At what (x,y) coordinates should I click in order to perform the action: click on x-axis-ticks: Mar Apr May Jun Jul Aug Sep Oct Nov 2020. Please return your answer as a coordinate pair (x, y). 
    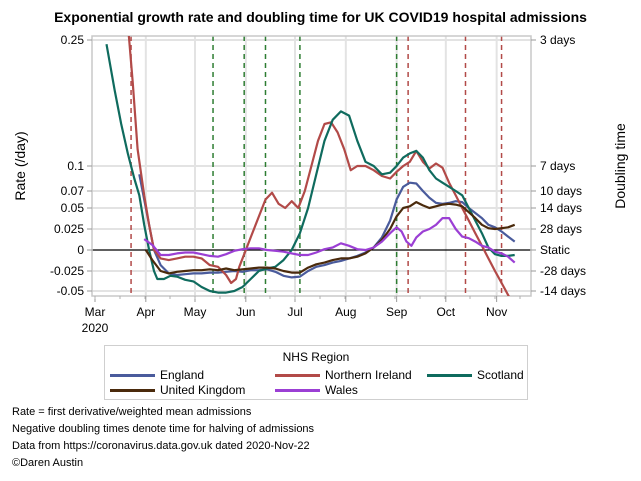
    Looking at the image, I should click on (301, 315).